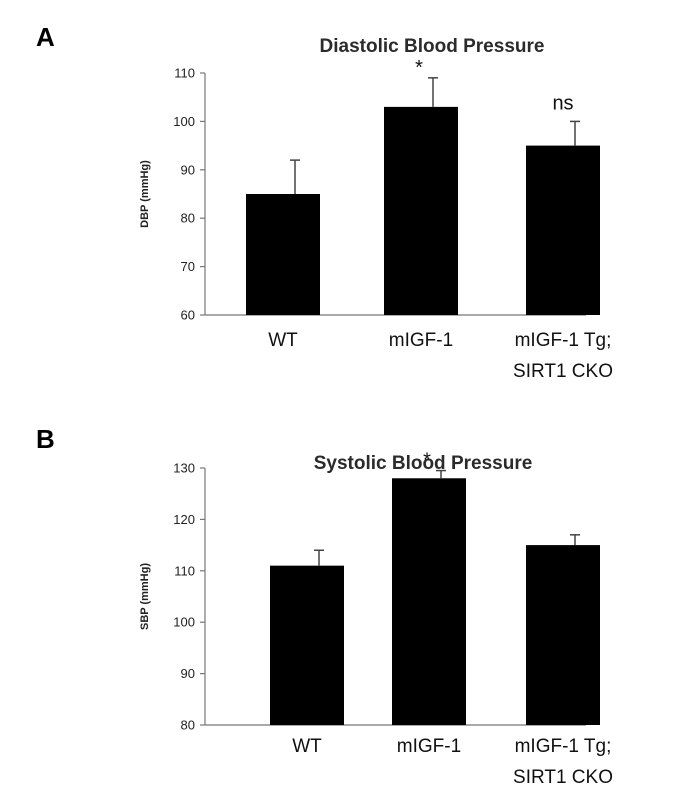  Describe the element at coordinates (283, 340) in the screenshot. I see `panel-a-category-label: WT` at that location.